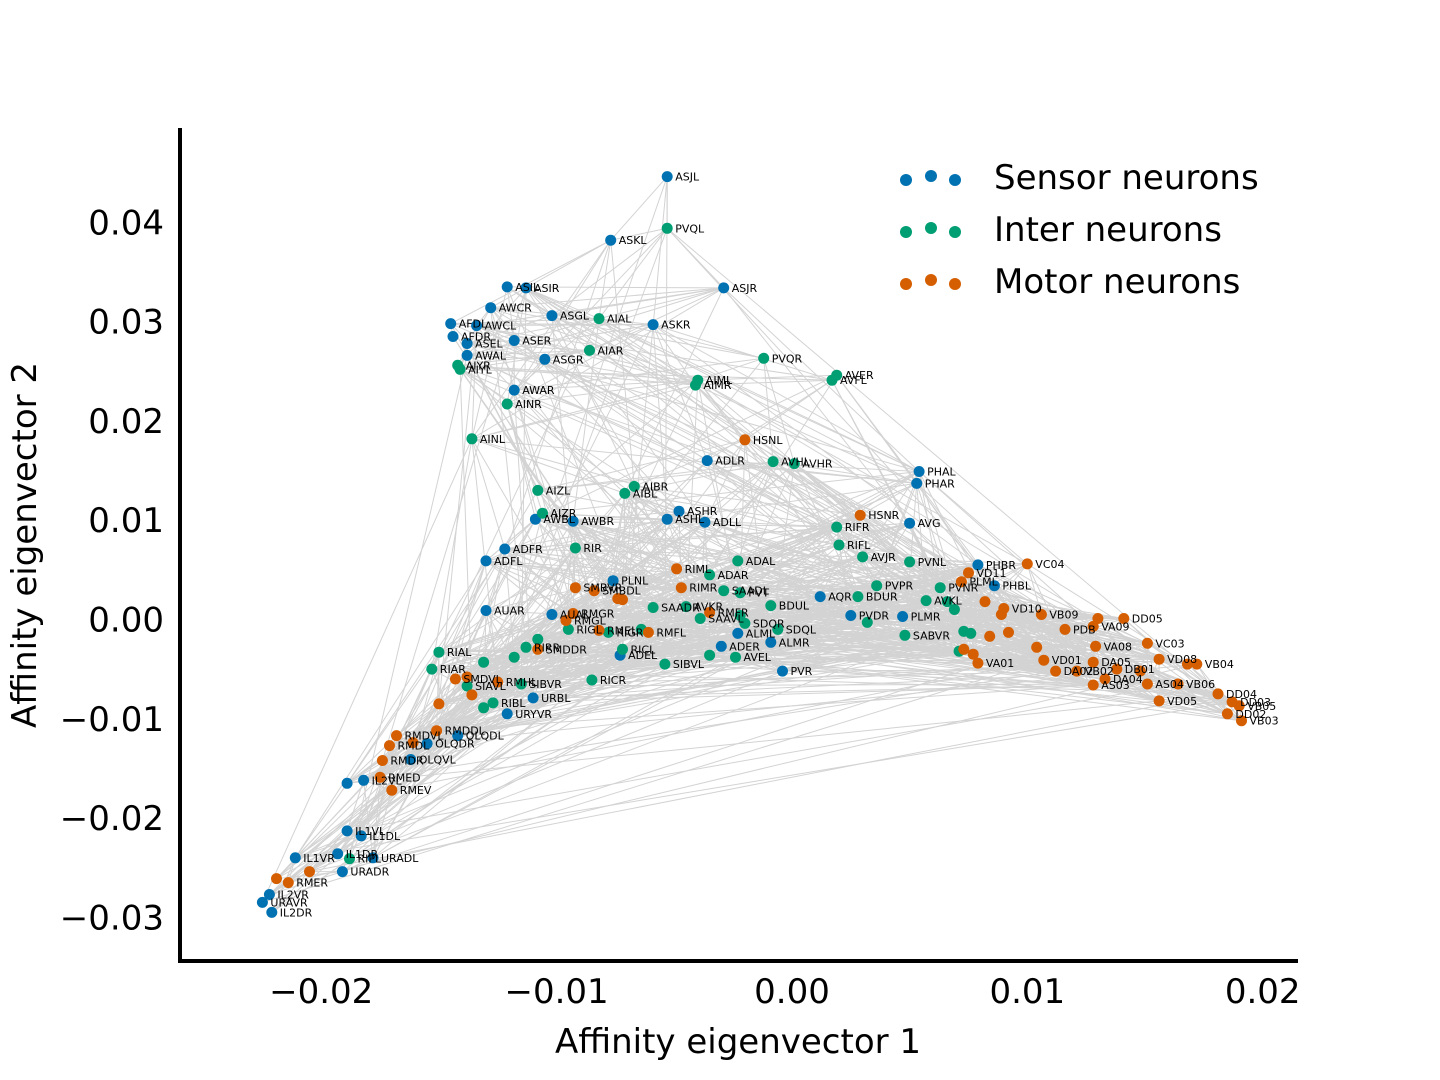 This screenshot has height=1080, width=1440. I want to click on neuron-label: AWBL, so click(559, 519).